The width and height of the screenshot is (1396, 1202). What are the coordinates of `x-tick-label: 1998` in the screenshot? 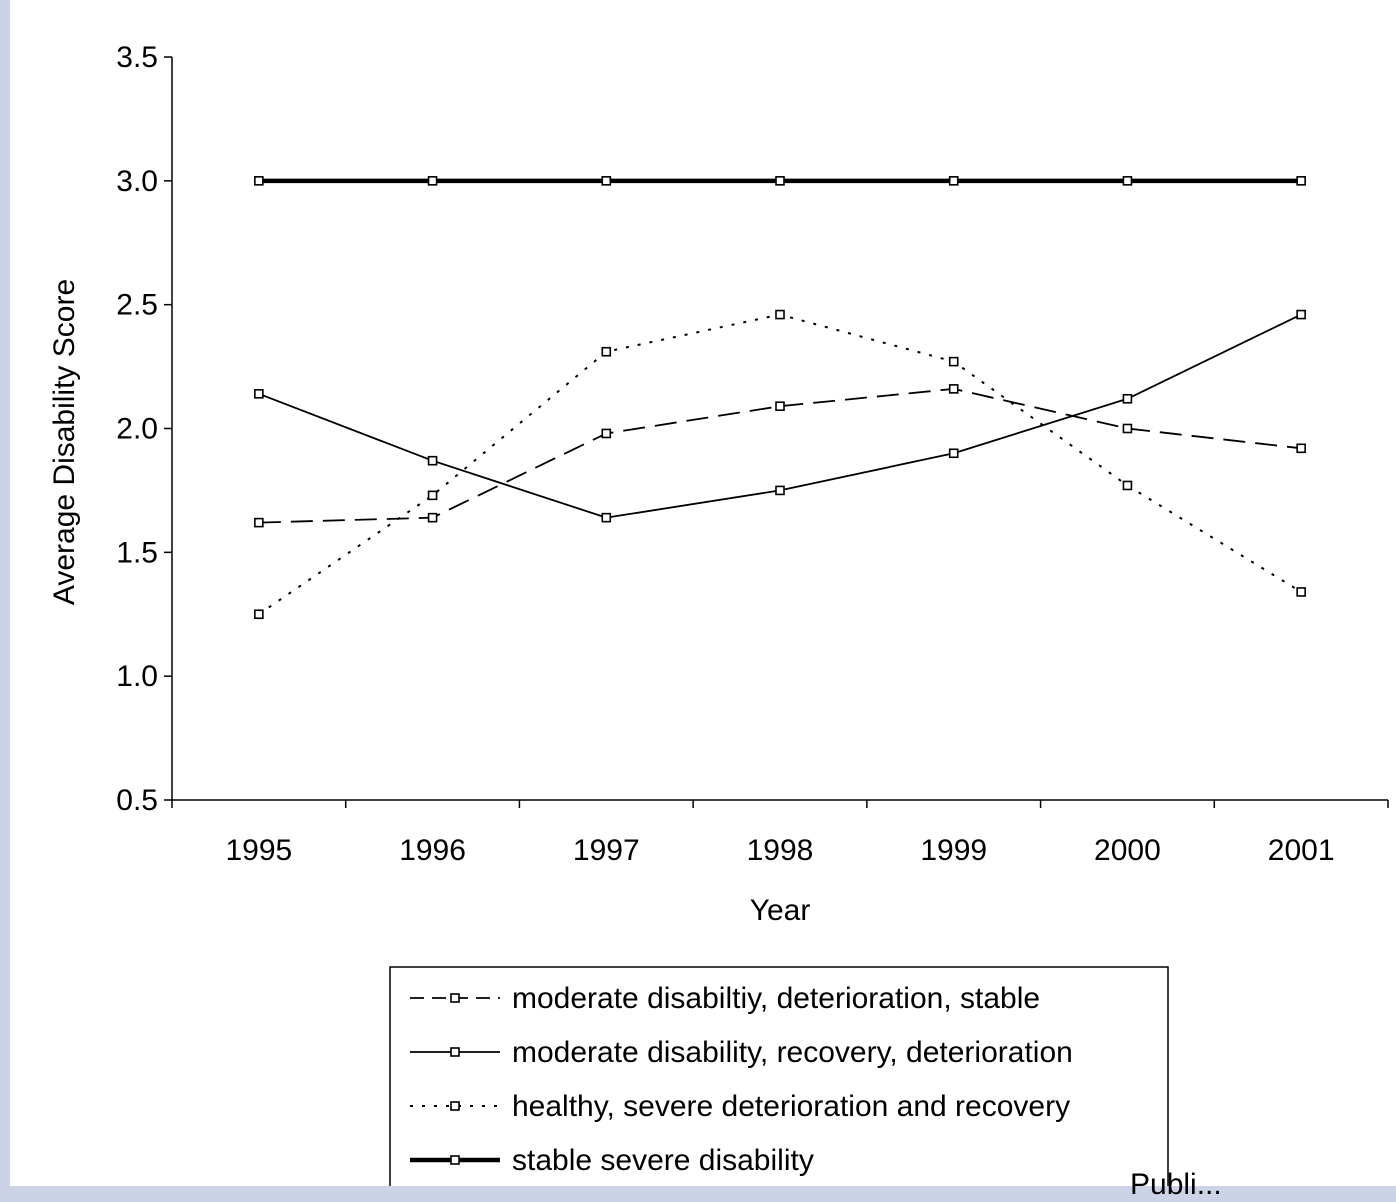 It's located at (780, 850).